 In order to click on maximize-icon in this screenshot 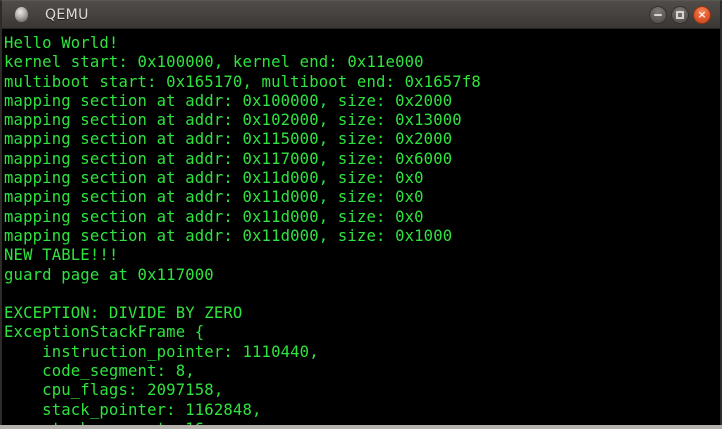, I will do `click(680, 15)`.